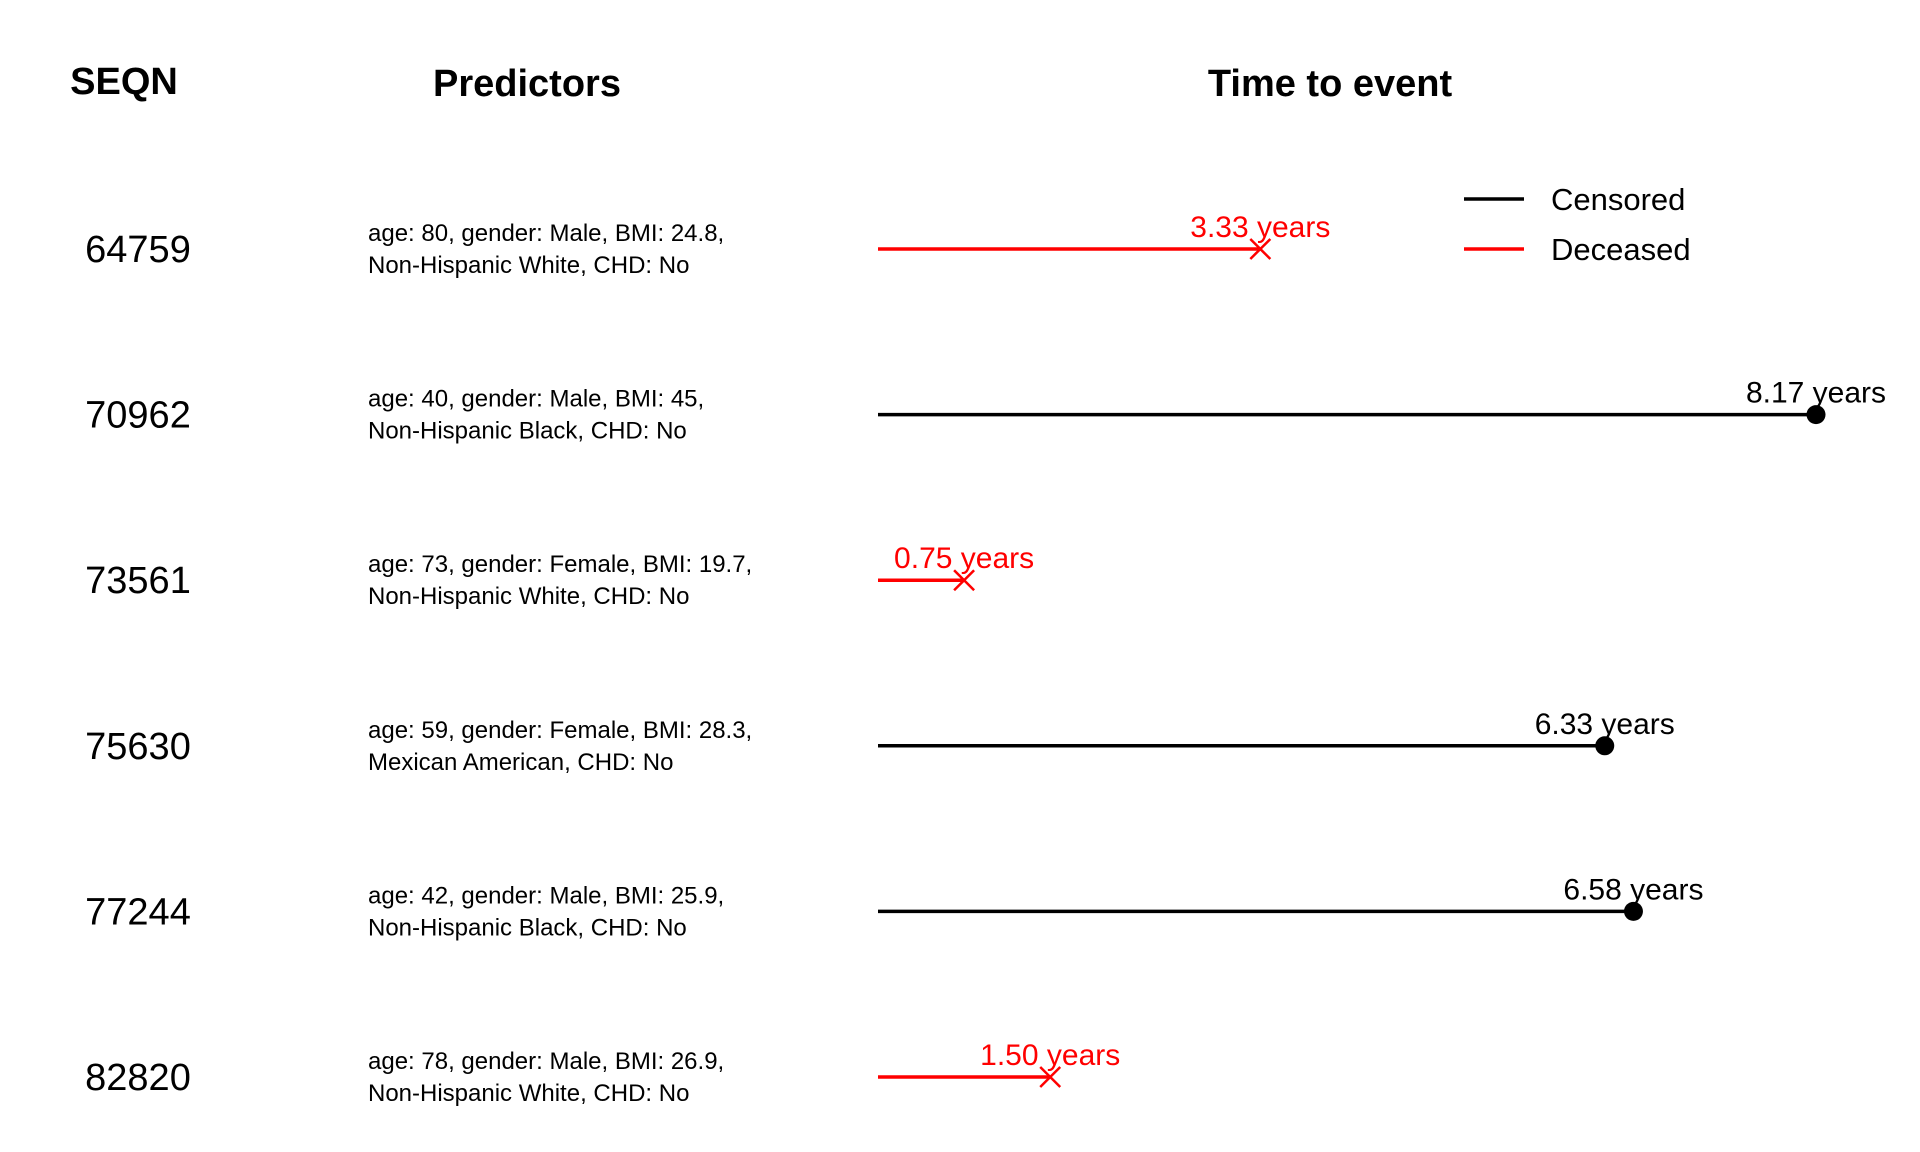 The width and height of the screenshot is (1920, 1152). What do you see at coordinates (560, 564) in the screenshot?
I see `predictor-text-line1: age: 73, gender: Female, BMI: 19.7,` at bounding box center [560, 564].